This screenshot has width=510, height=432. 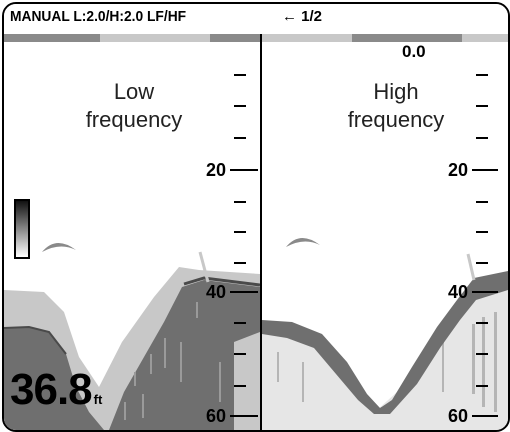 I want to click on depth-unit: ft, so click(x=98, y=399).